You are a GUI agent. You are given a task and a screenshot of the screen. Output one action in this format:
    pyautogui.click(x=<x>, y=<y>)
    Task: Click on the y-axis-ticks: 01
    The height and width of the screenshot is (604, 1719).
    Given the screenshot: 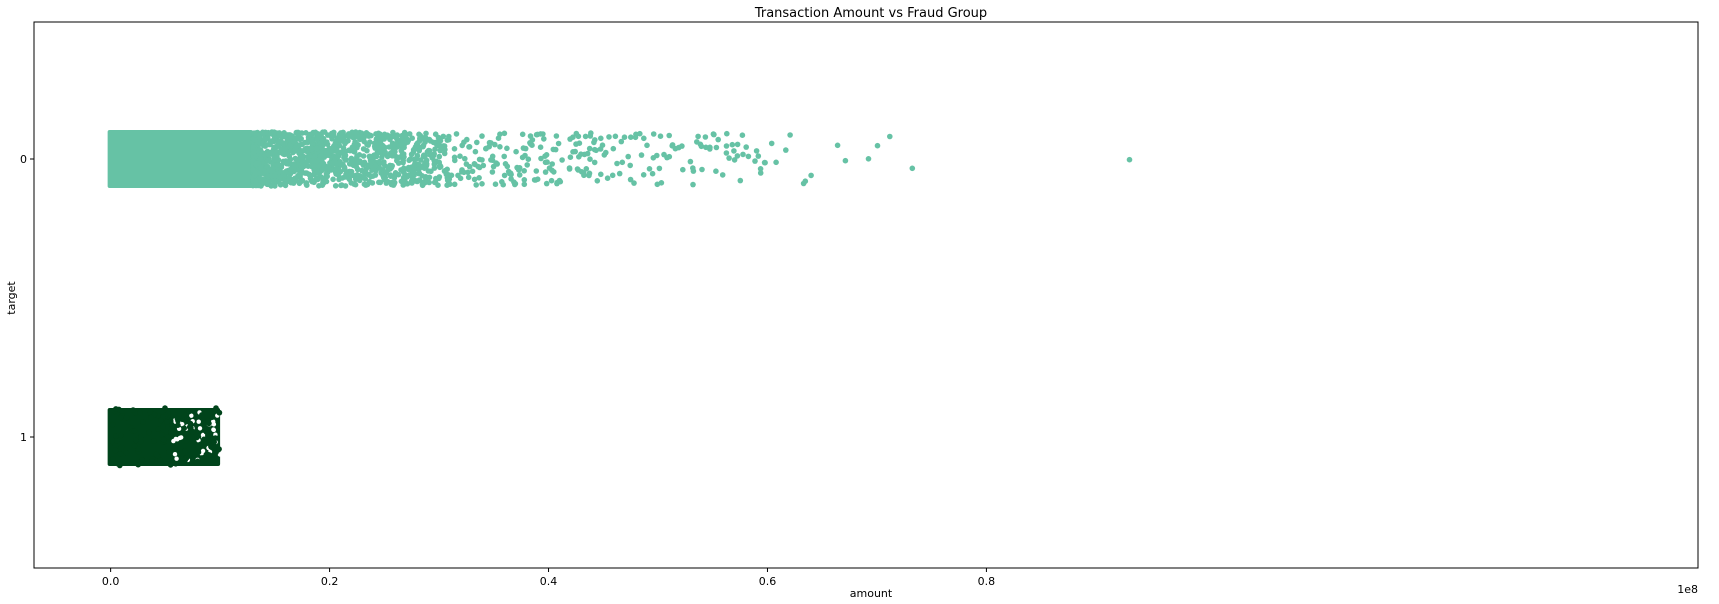 What is the action you would take?
    pyautogui.click(x=27, y=298)
    